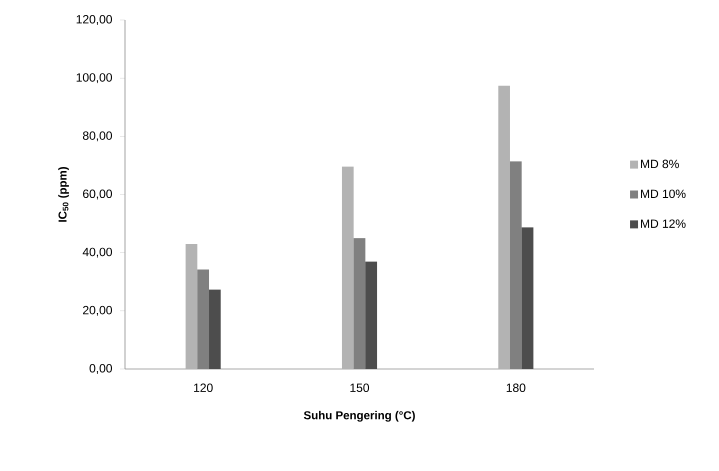 The height and width of the screenshot is (471, 719). I want to click on y-tick-label: 20,00, so click(97, 311).